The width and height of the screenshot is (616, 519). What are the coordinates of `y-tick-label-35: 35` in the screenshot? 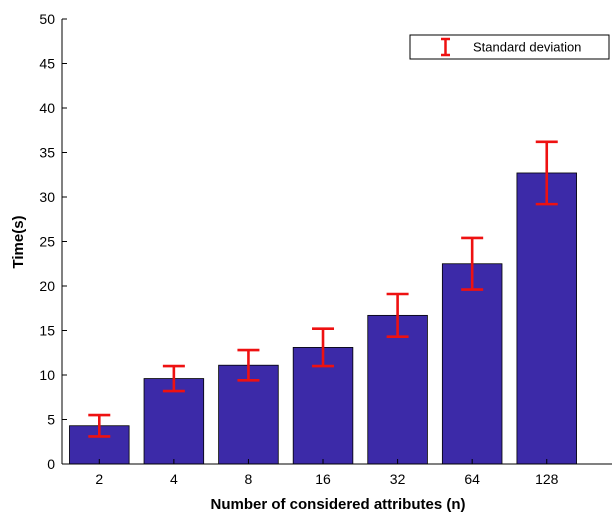 It's located at (47, 153).